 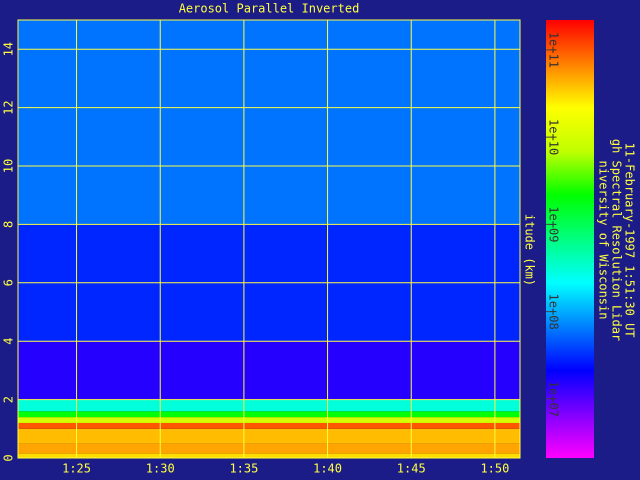 What do you see at coordinates (9, 166) in the screenshot?
I see `y-tick-label: 10` at bounding box center [9, 166].